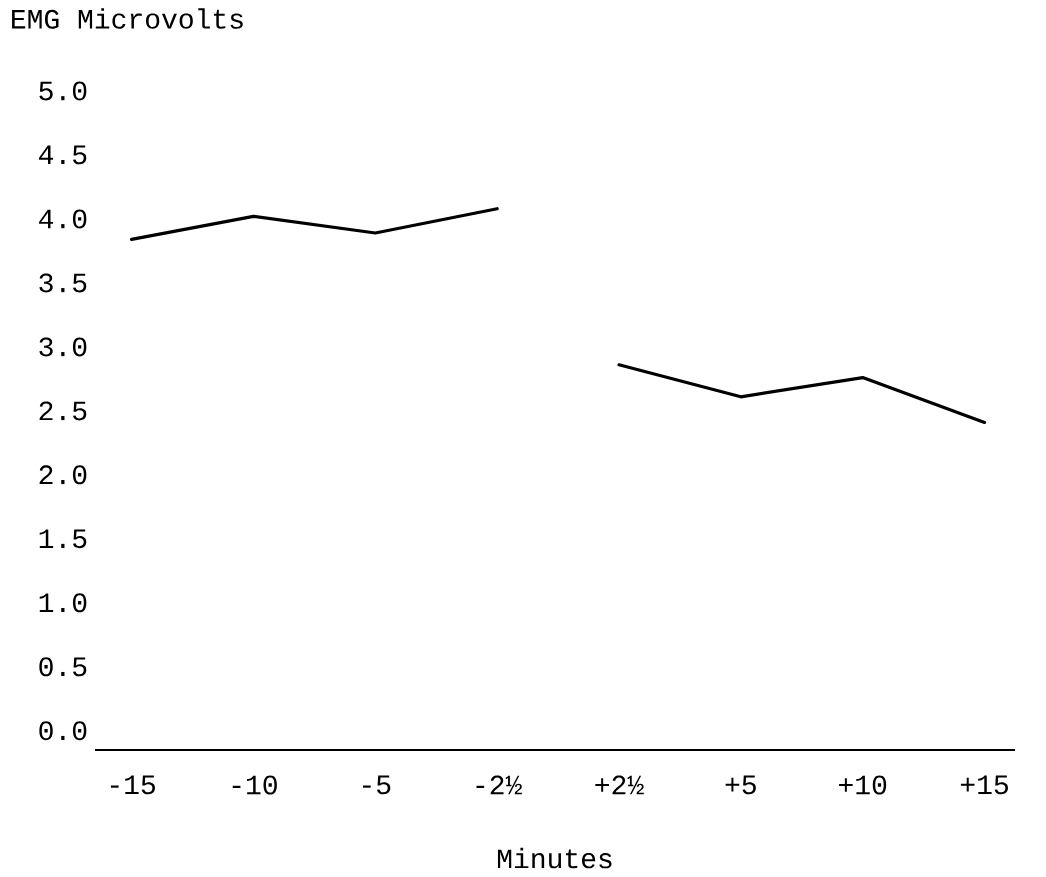 This screenshot has height=877, width=1046. Describe the element at coordinates (740, 785) in the screenshot. I see `x-tick-label: +5` at that location.